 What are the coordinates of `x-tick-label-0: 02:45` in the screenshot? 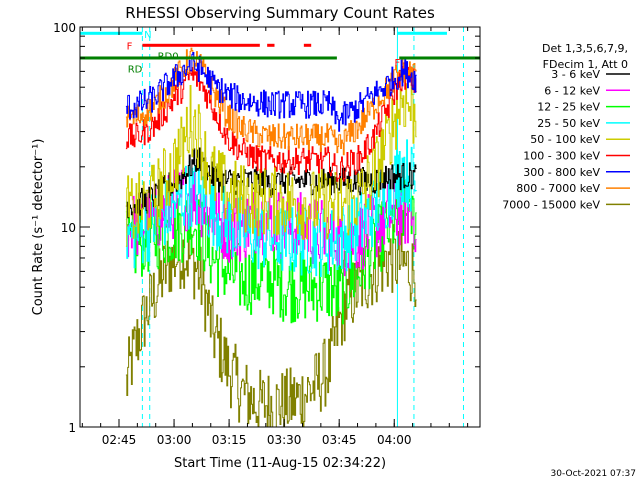 It's located at (119, 440).